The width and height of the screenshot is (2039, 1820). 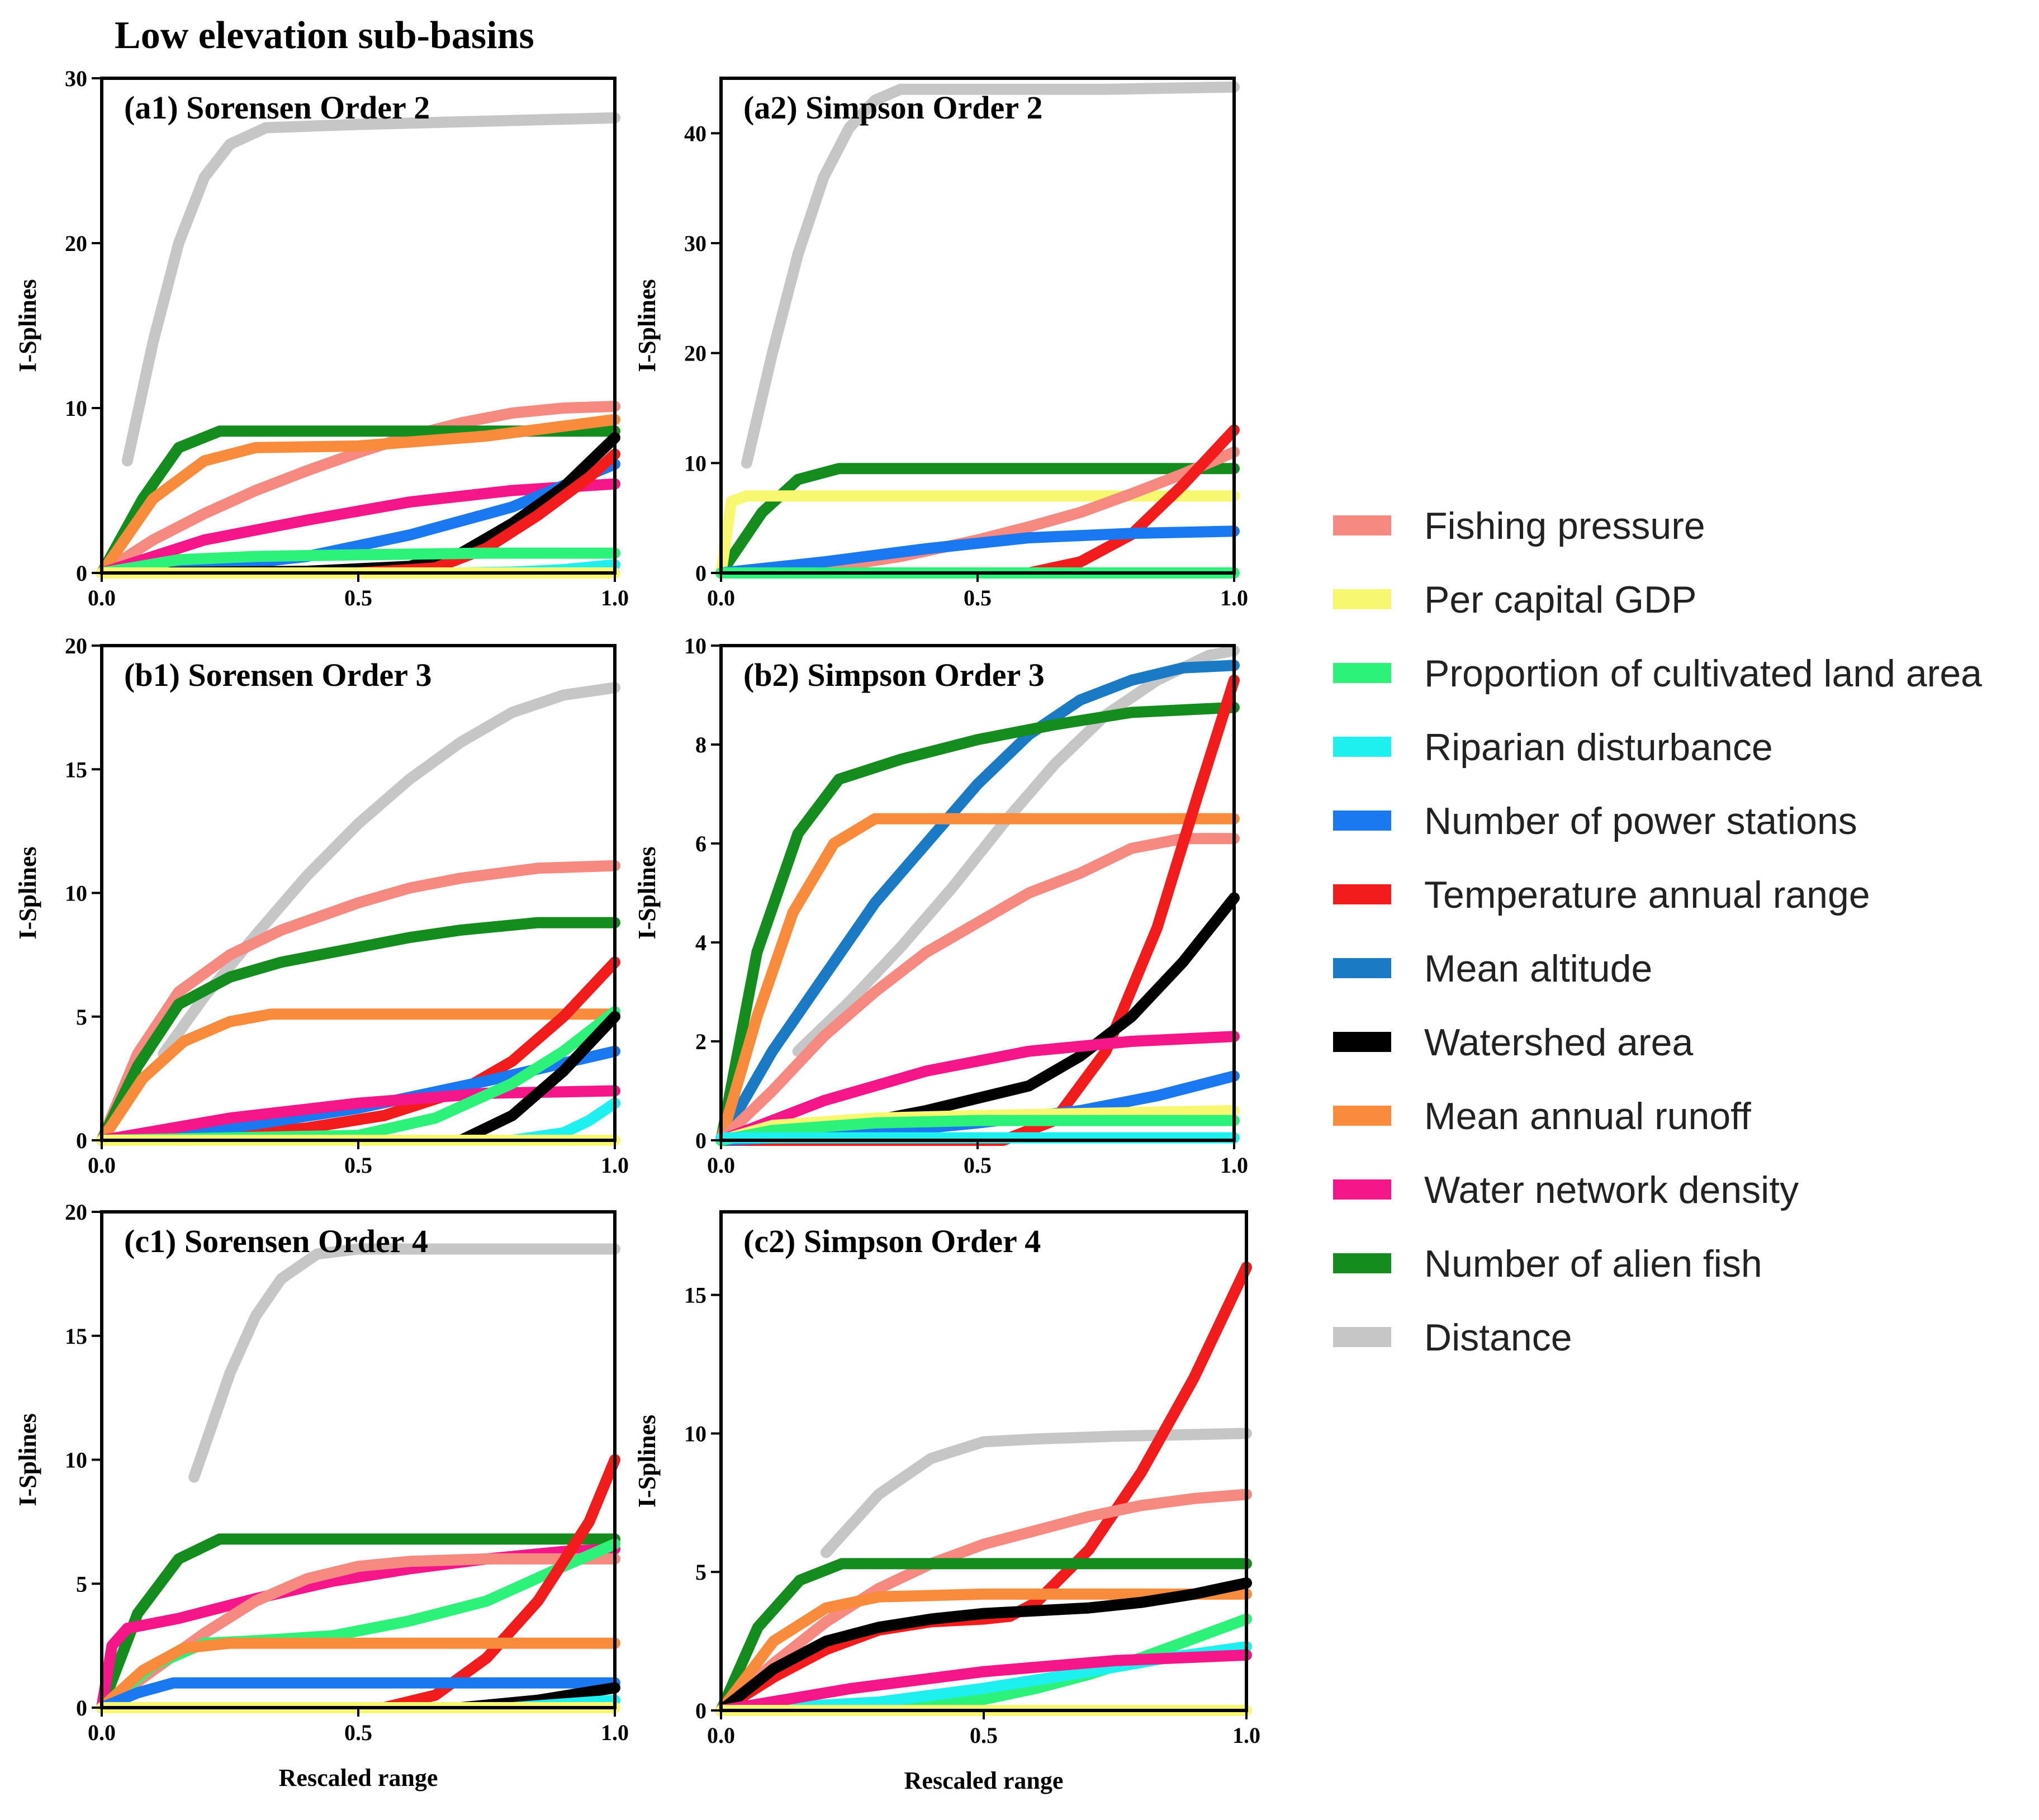 I want to click on legend-item-water_network: Water network density, so click(x=1566, y=1190).